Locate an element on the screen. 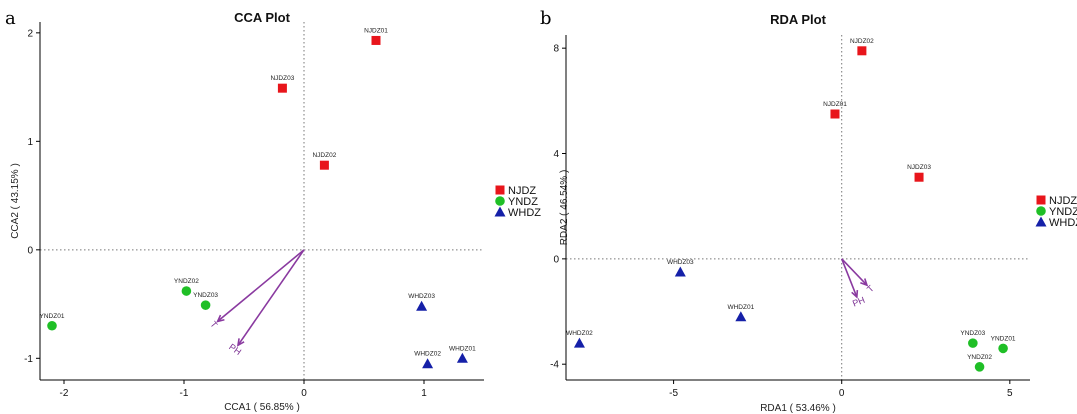 This screenshot has width=1077, height=414. y-tick-label: 4 is located at coordinates (556, 154).